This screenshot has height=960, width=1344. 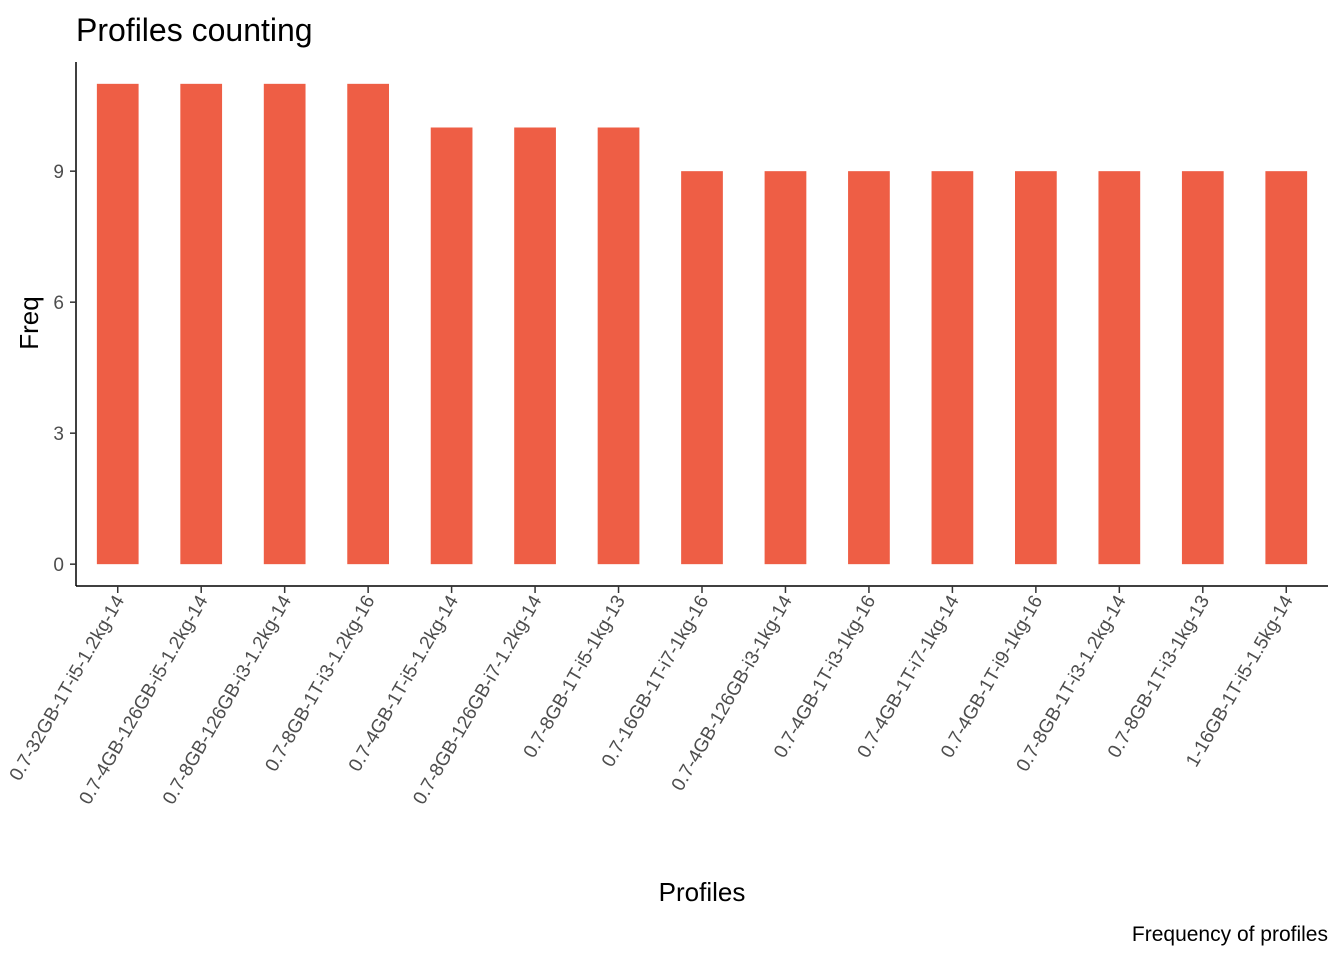 What do you see at coordinates (64, 369) in the screenshot?
I see `y-ticks: 0 3 6 9` at bounding box center [64, 369].